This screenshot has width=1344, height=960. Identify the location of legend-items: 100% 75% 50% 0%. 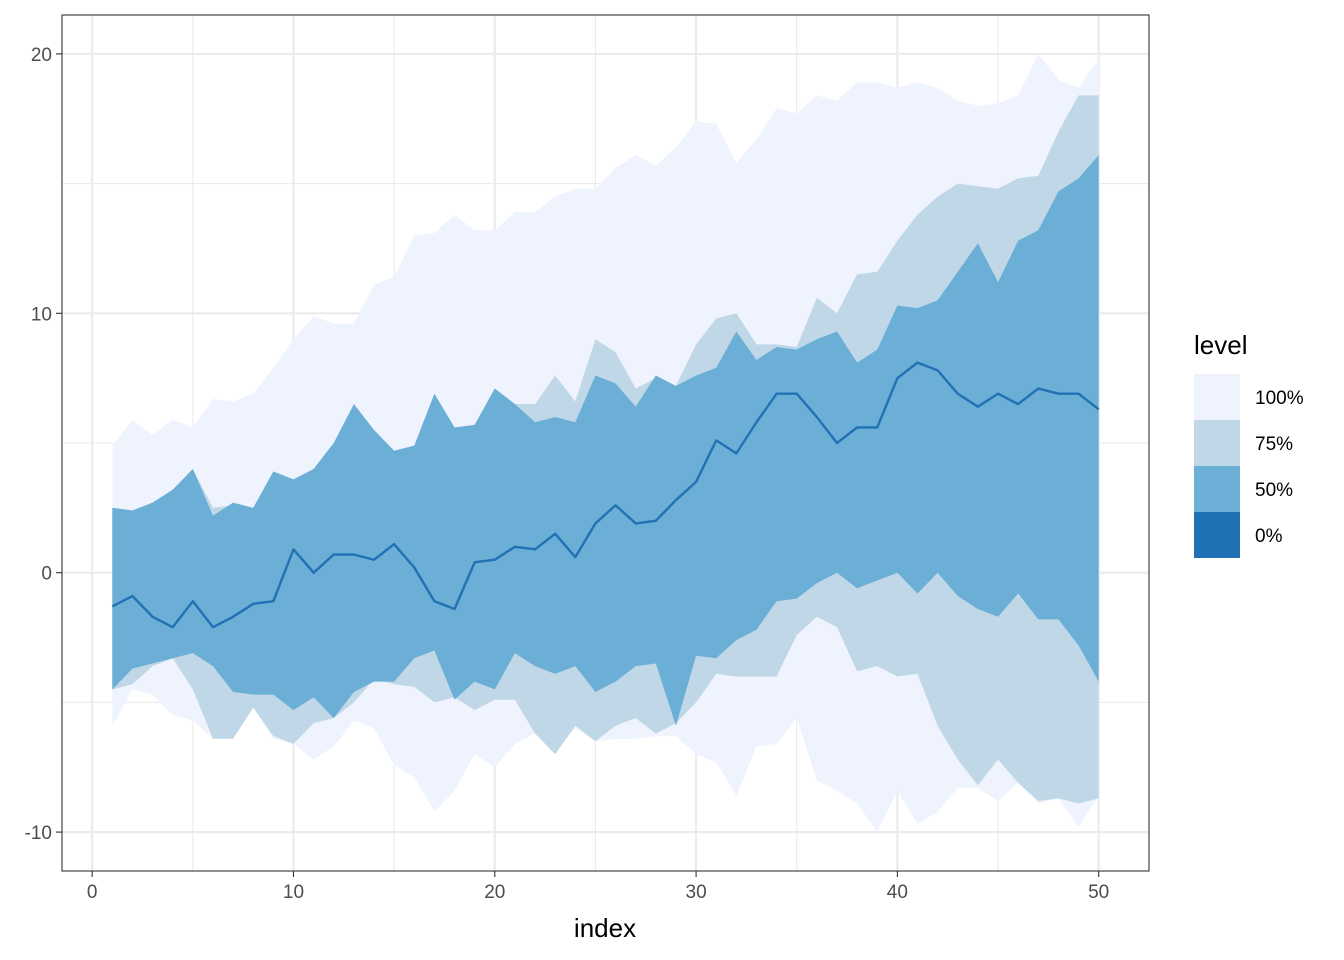
(1249, 466).